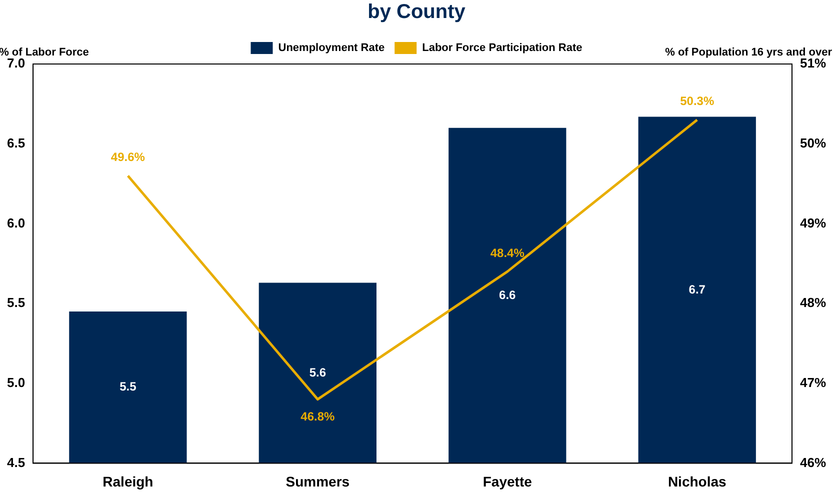  I want to click on x-tick-label: Nicholas, so click(697, 481).